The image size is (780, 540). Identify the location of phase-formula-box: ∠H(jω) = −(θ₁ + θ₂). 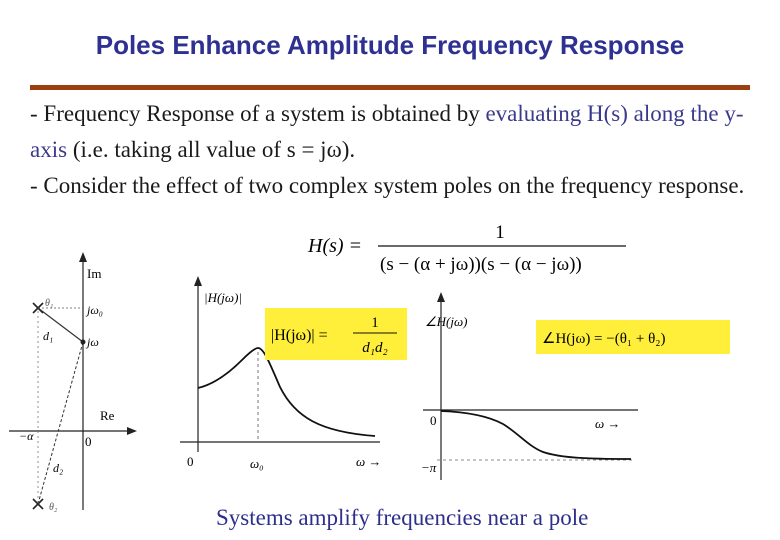
(633, 337).